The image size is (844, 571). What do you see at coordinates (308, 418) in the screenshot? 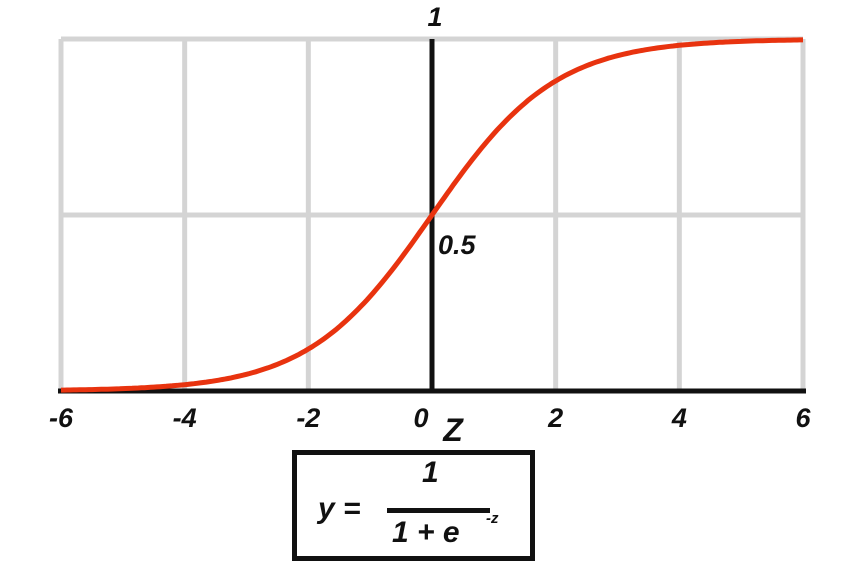
I see `x-tick-label: -2` at bounding box center [308, 418].